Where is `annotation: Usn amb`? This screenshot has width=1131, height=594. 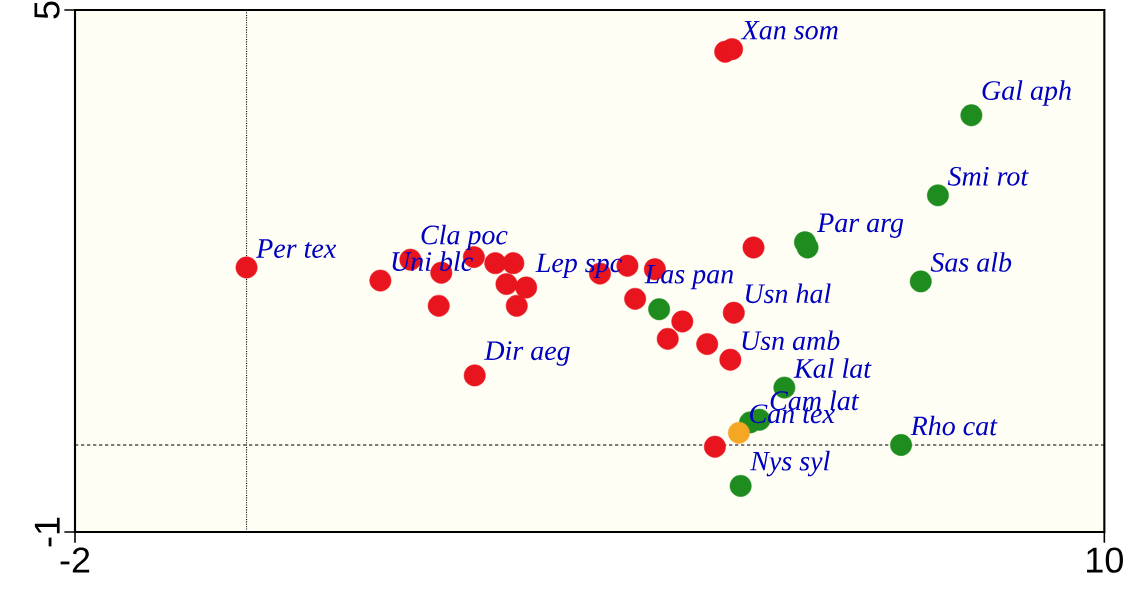
annotation: Usn amb is located at coordinates (791, 340).